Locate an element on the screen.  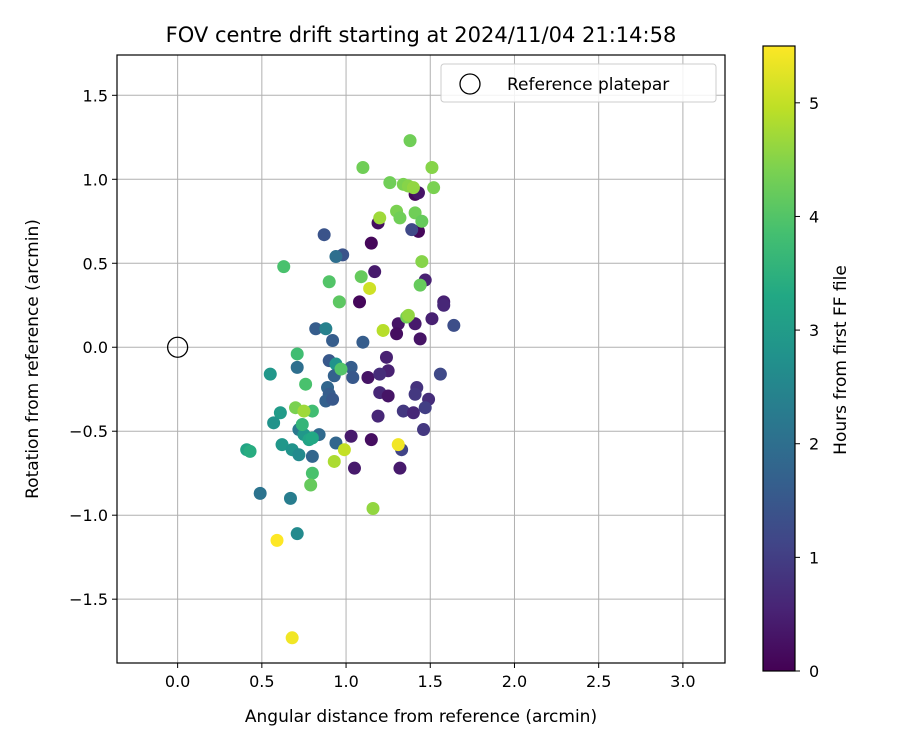
x-tick-label: 0.5 is located at coordinates (261, 681).